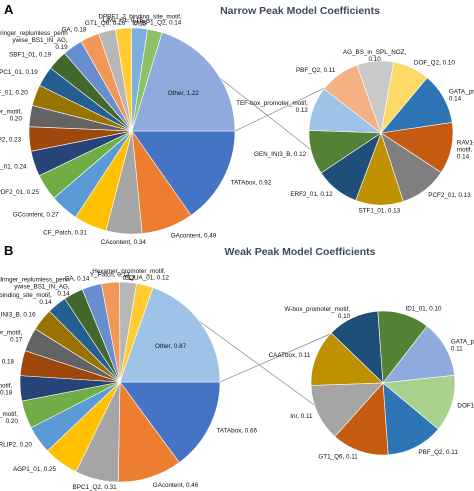 Image resolution: width=474 pixels, height=491 pixels. I want to click on b-main-label-erf2-01: ERF2_01, 0.18, so click(7, 361).